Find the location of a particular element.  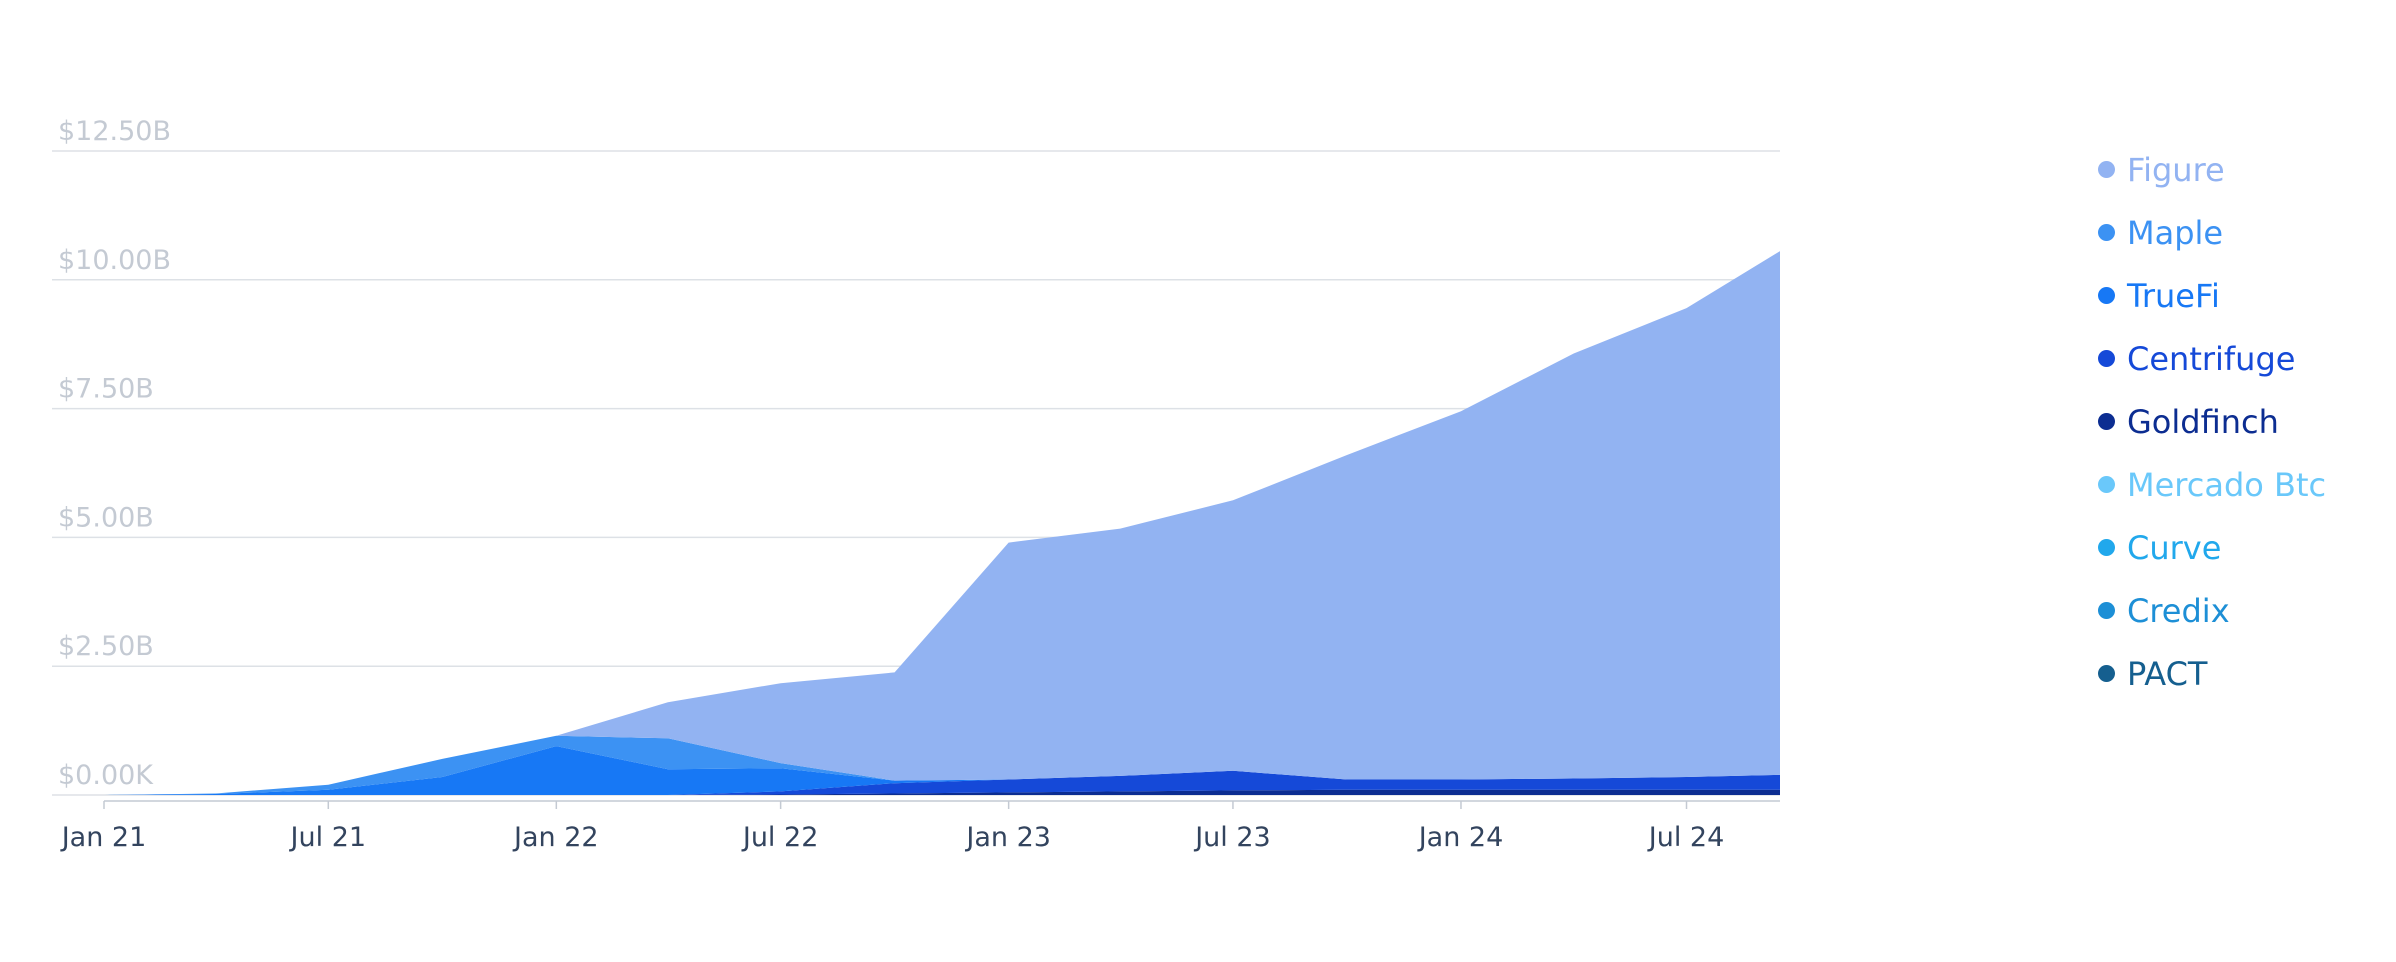

legend-label: Goldfinch is located at coordinates (2203, 421).